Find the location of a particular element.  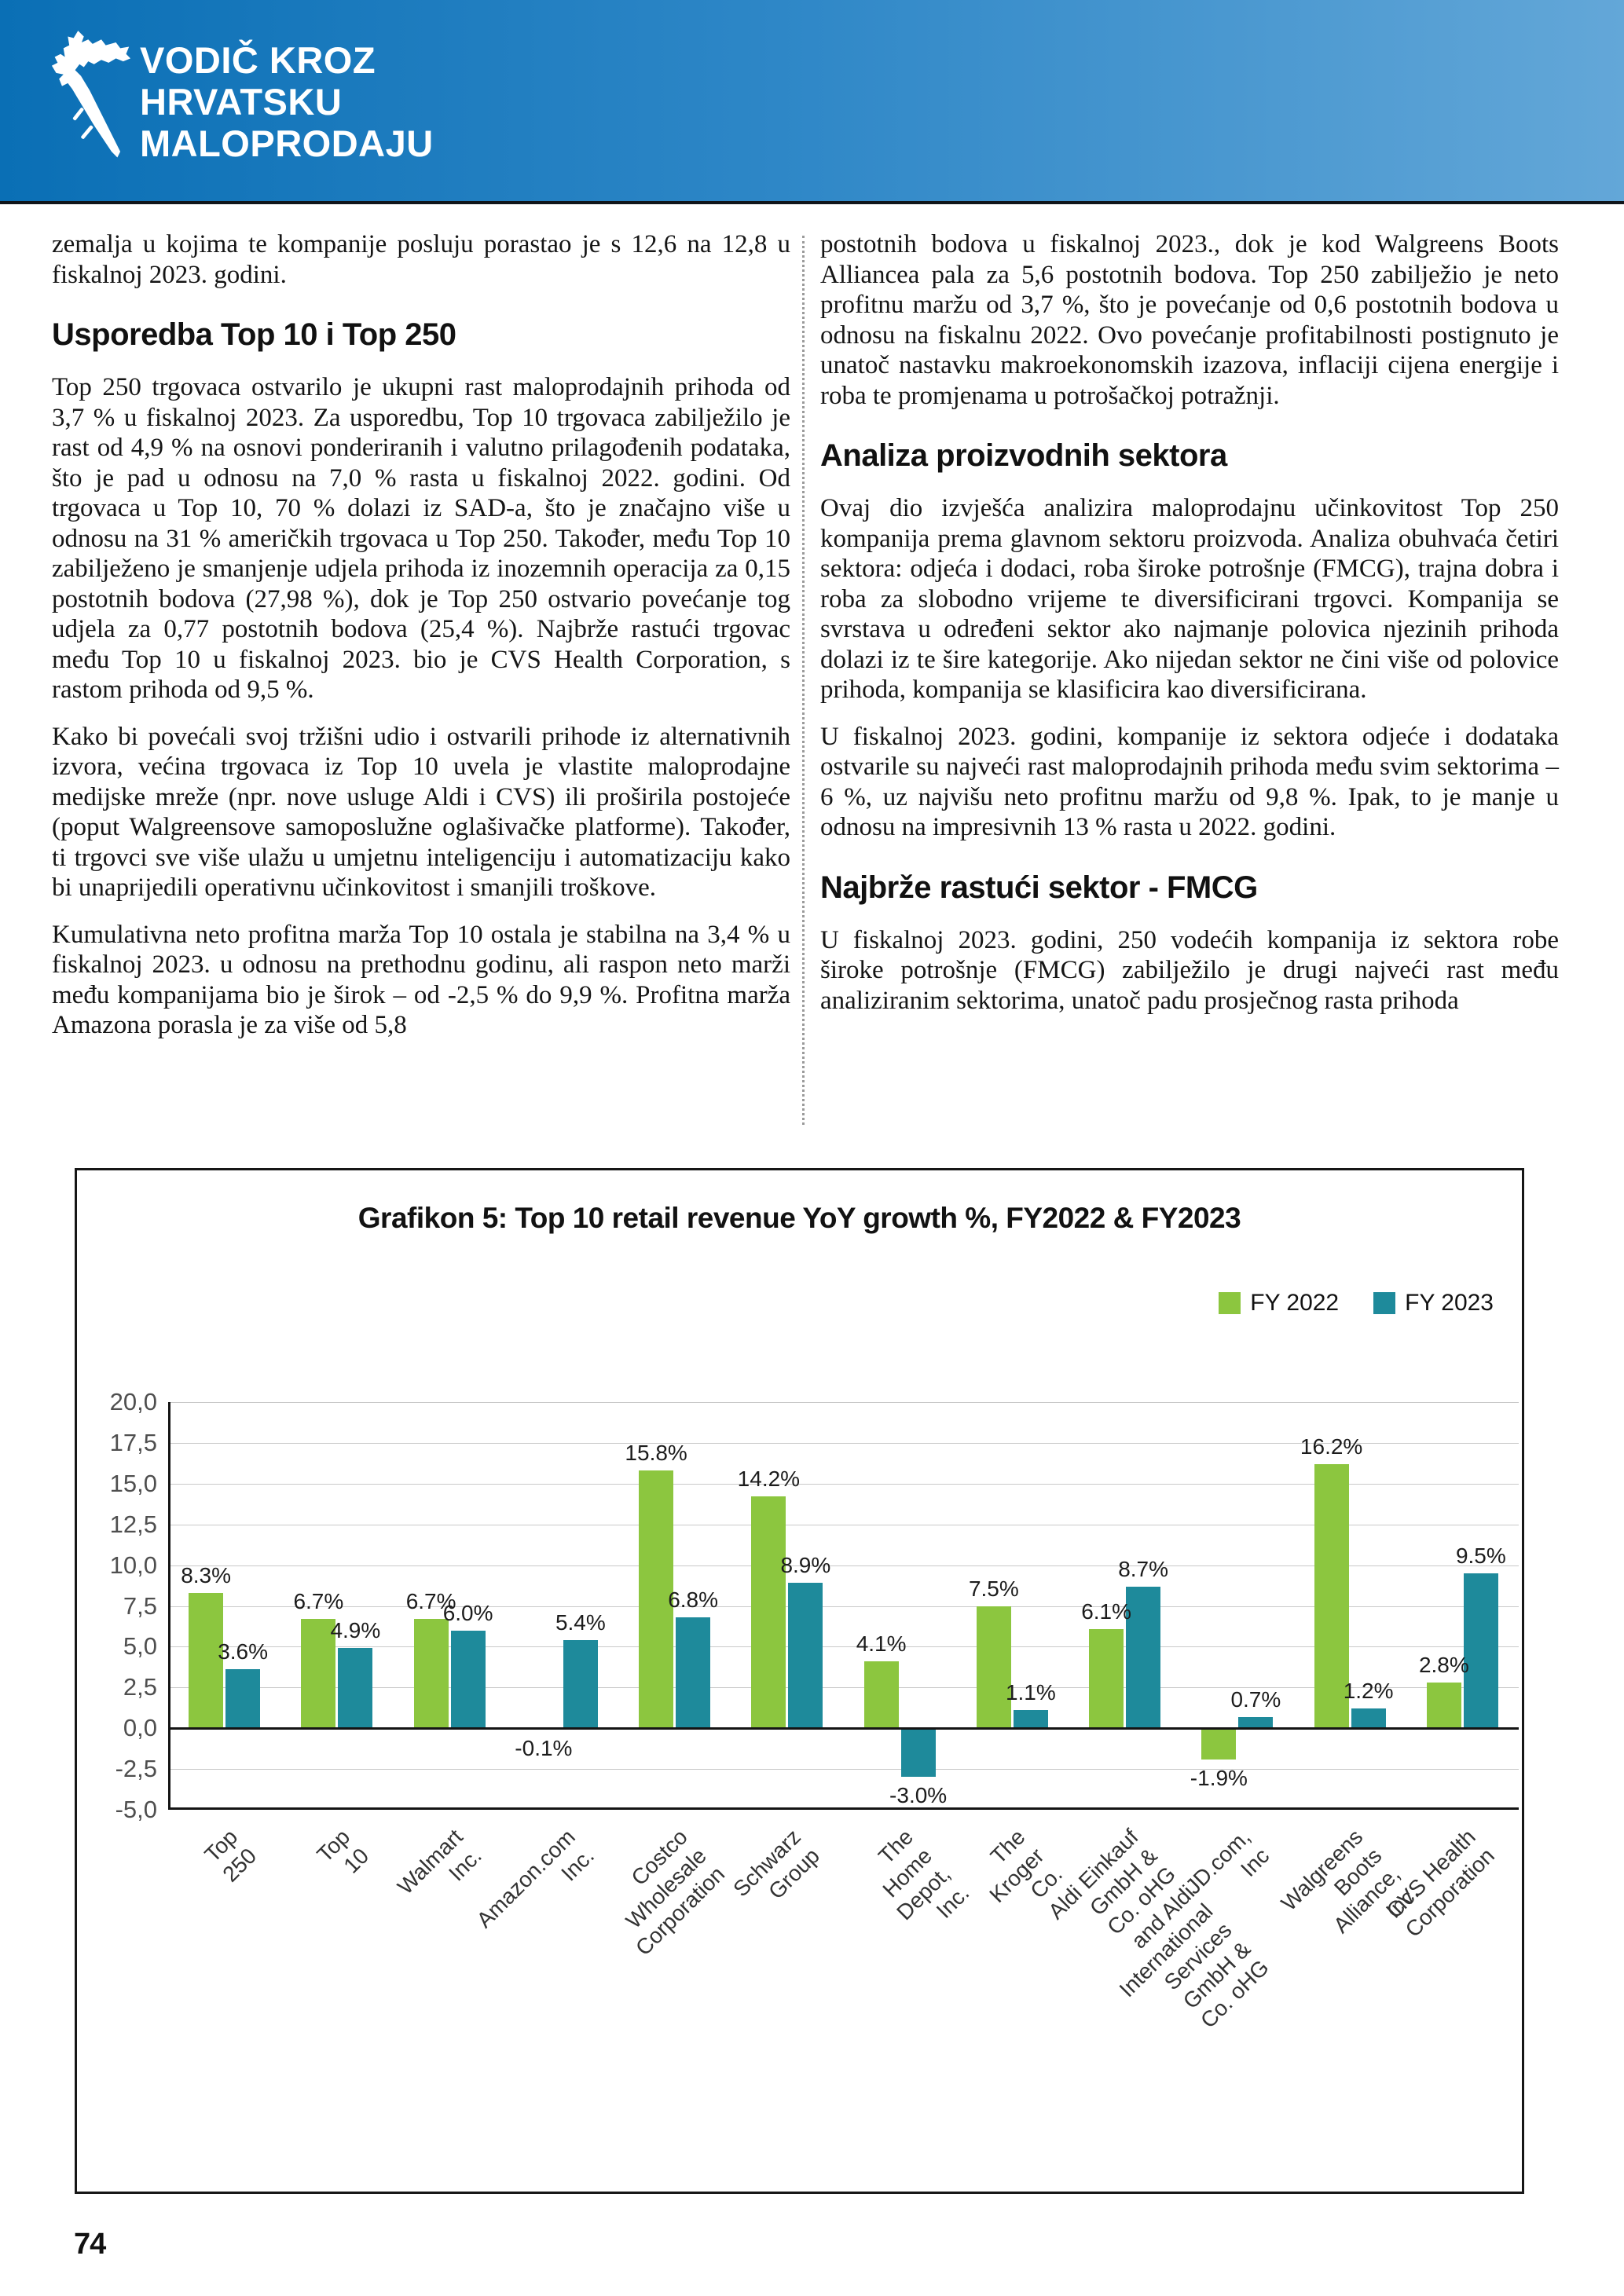

bar-value-label: 15.8% is located at coordinates (656, 1453).